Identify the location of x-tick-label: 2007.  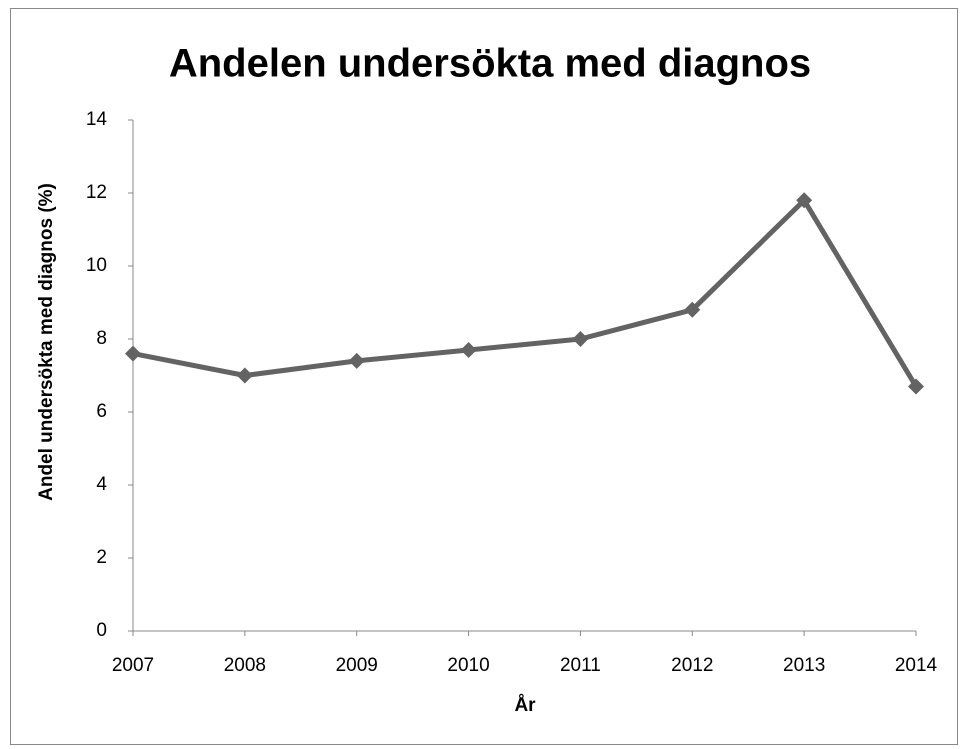
(133, 665).